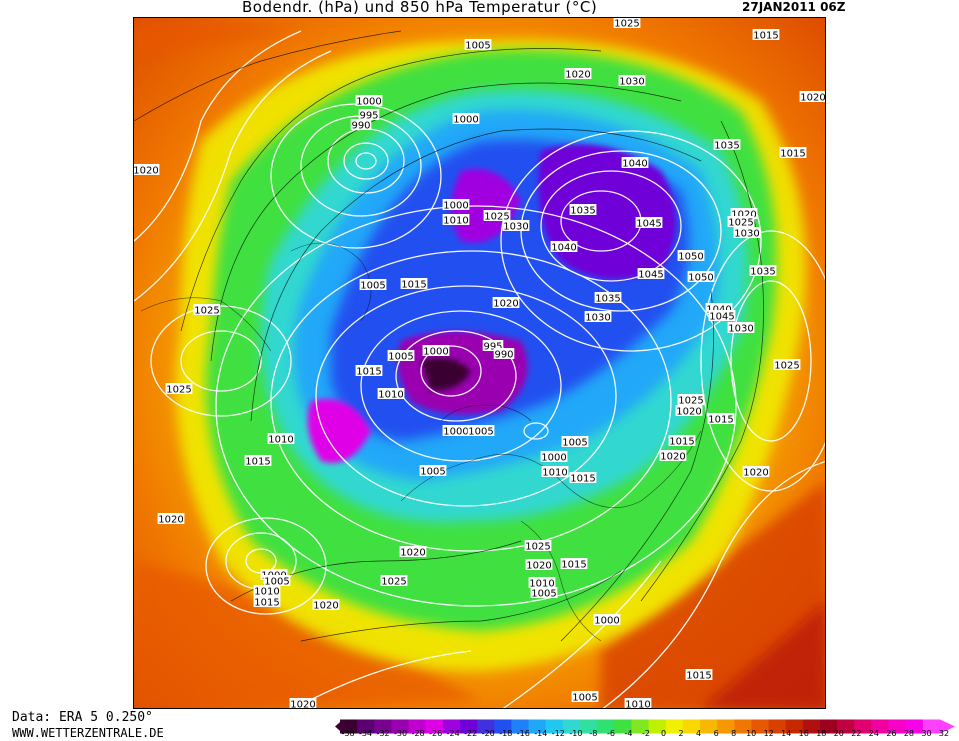 The width and height of the screenshot is (959, 741). What do you see at coordinates (926, 733) in the screenshot?
I see `colorbar-tick-label: 30` at bounding box center [926, 733].